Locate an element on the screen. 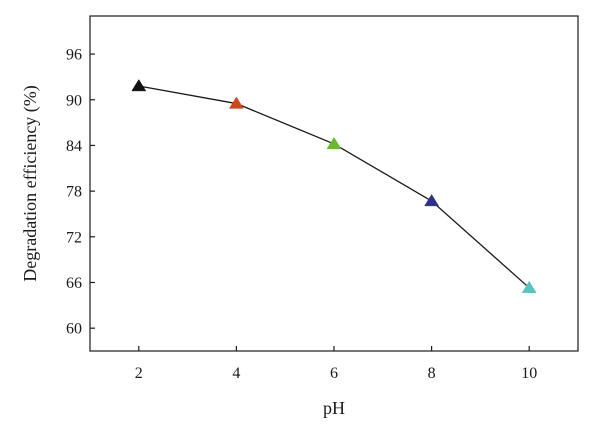 The height and width of the screenshot is (438, 600). y-tick-label: 84 is located at coordinates (74, 146).